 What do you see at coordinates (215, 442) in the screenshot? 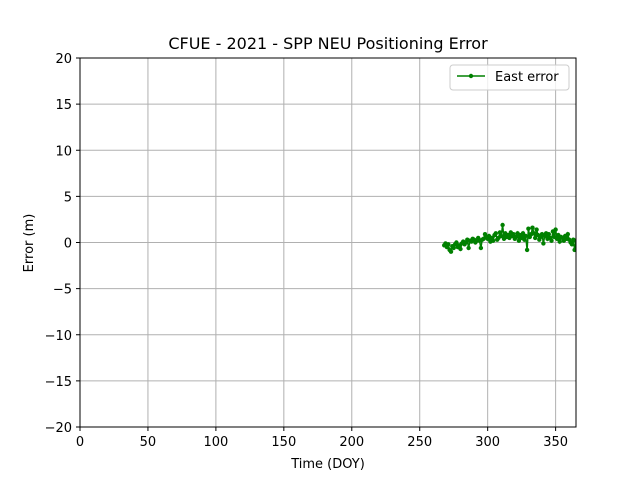
I see `x-tick-label: 100` at bounding box center [215, 442].